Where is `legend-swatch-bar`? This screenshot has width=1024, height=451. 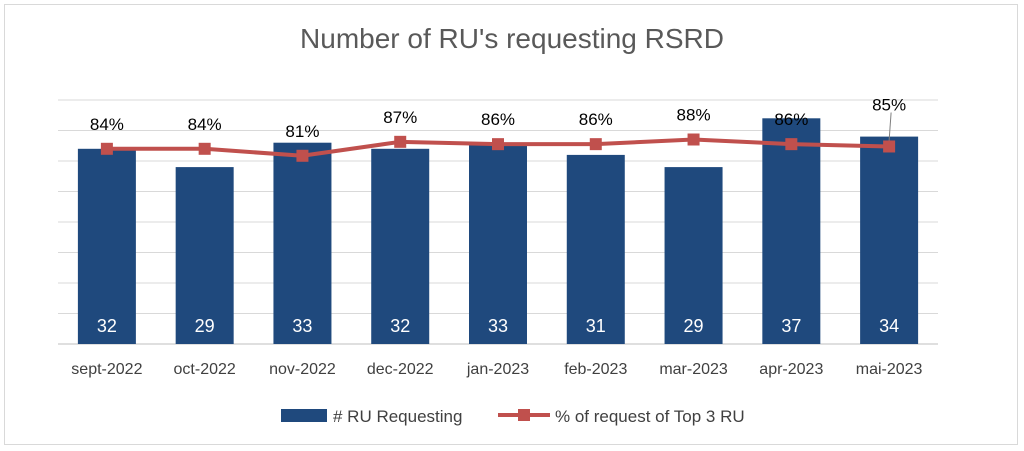 legend-swatch-bar is located at coordinates (304, 415).